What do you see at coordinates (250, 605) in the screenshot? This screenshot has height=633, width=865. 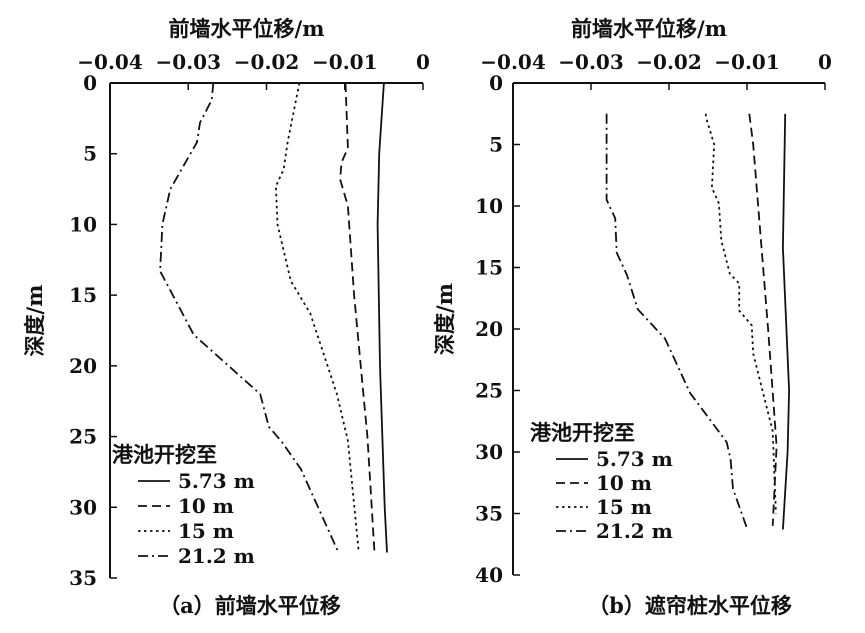 I see `panel-caption: （a）前墙水平位移` at bounding box center [250, 605].